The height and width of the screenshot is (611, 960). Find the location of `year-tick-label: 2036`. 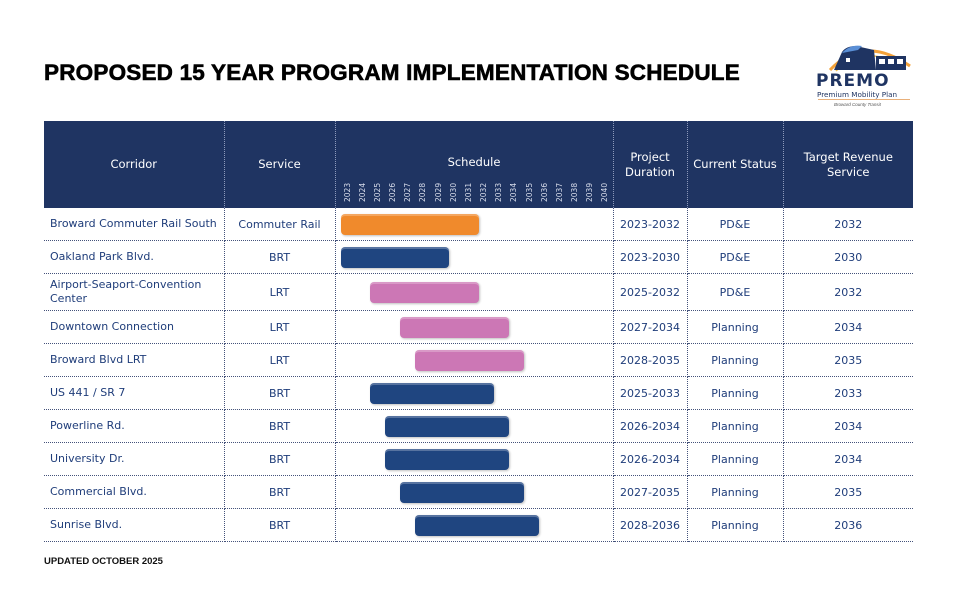

year-tick-label: 2036 is located at coordinates (544, 192).